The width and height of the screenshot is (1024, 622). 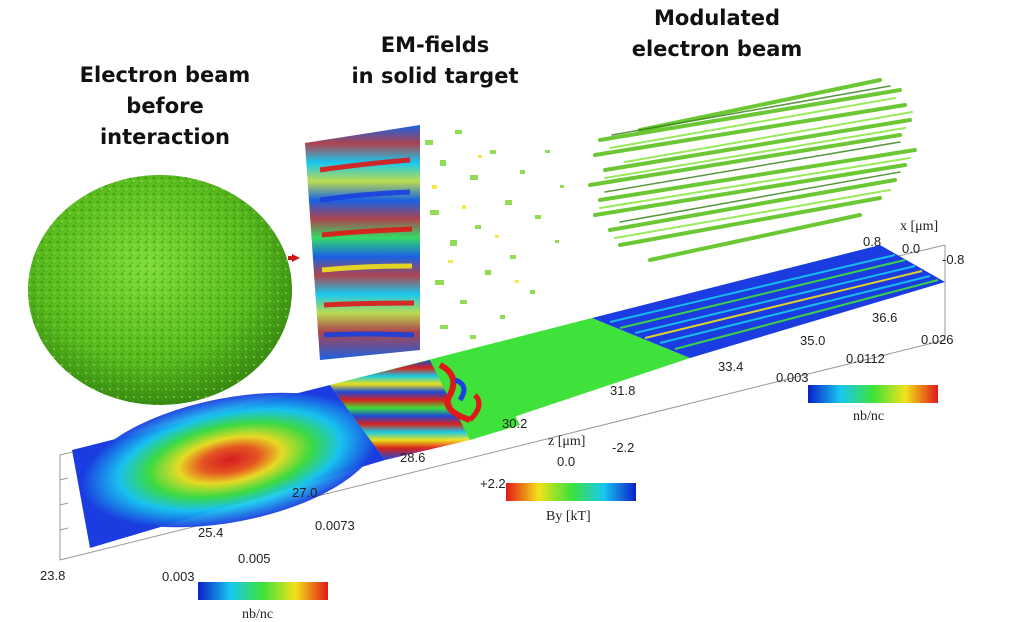 What do you see at coordinates (872, 241) in the screenshot?
I see `x-tick: 0.8` at bounding box center [872, 241].